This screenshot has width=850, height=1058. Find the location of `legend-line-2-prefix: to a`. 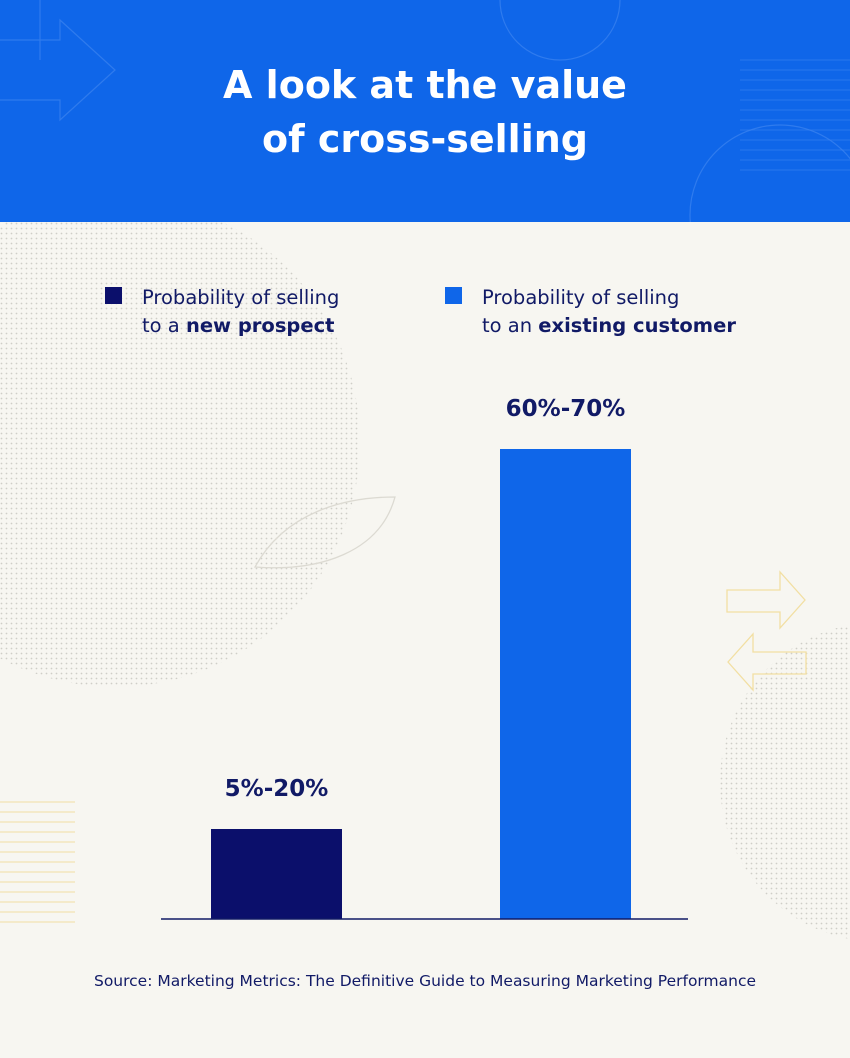

legend-line-2-prefix: to a is located at coordinates (164, 325).